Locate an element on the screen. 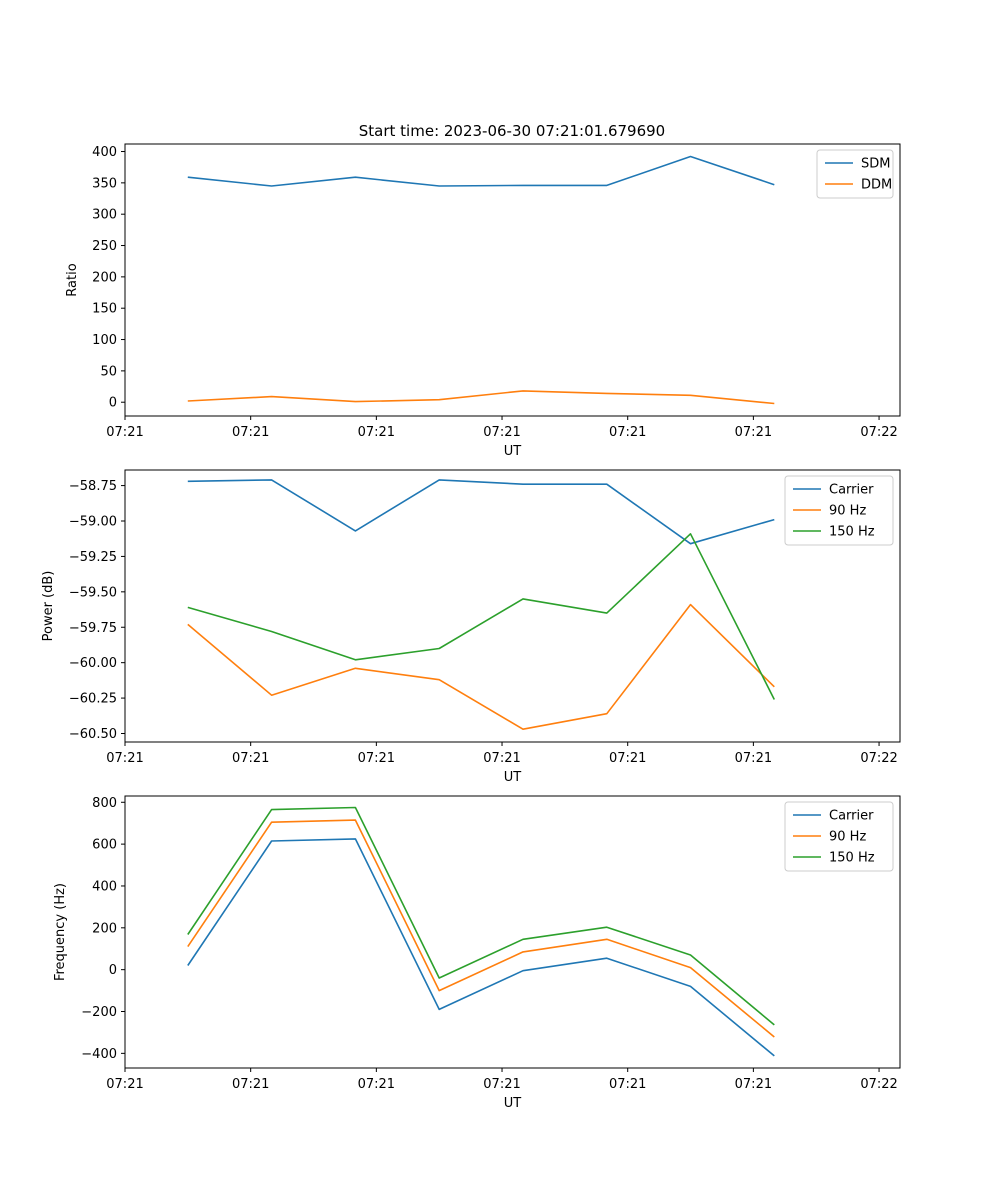 Image resolution: width=1000 pixels, height=1200 pixels. y-tick-label: 600 is located at coordinates (104, 845).